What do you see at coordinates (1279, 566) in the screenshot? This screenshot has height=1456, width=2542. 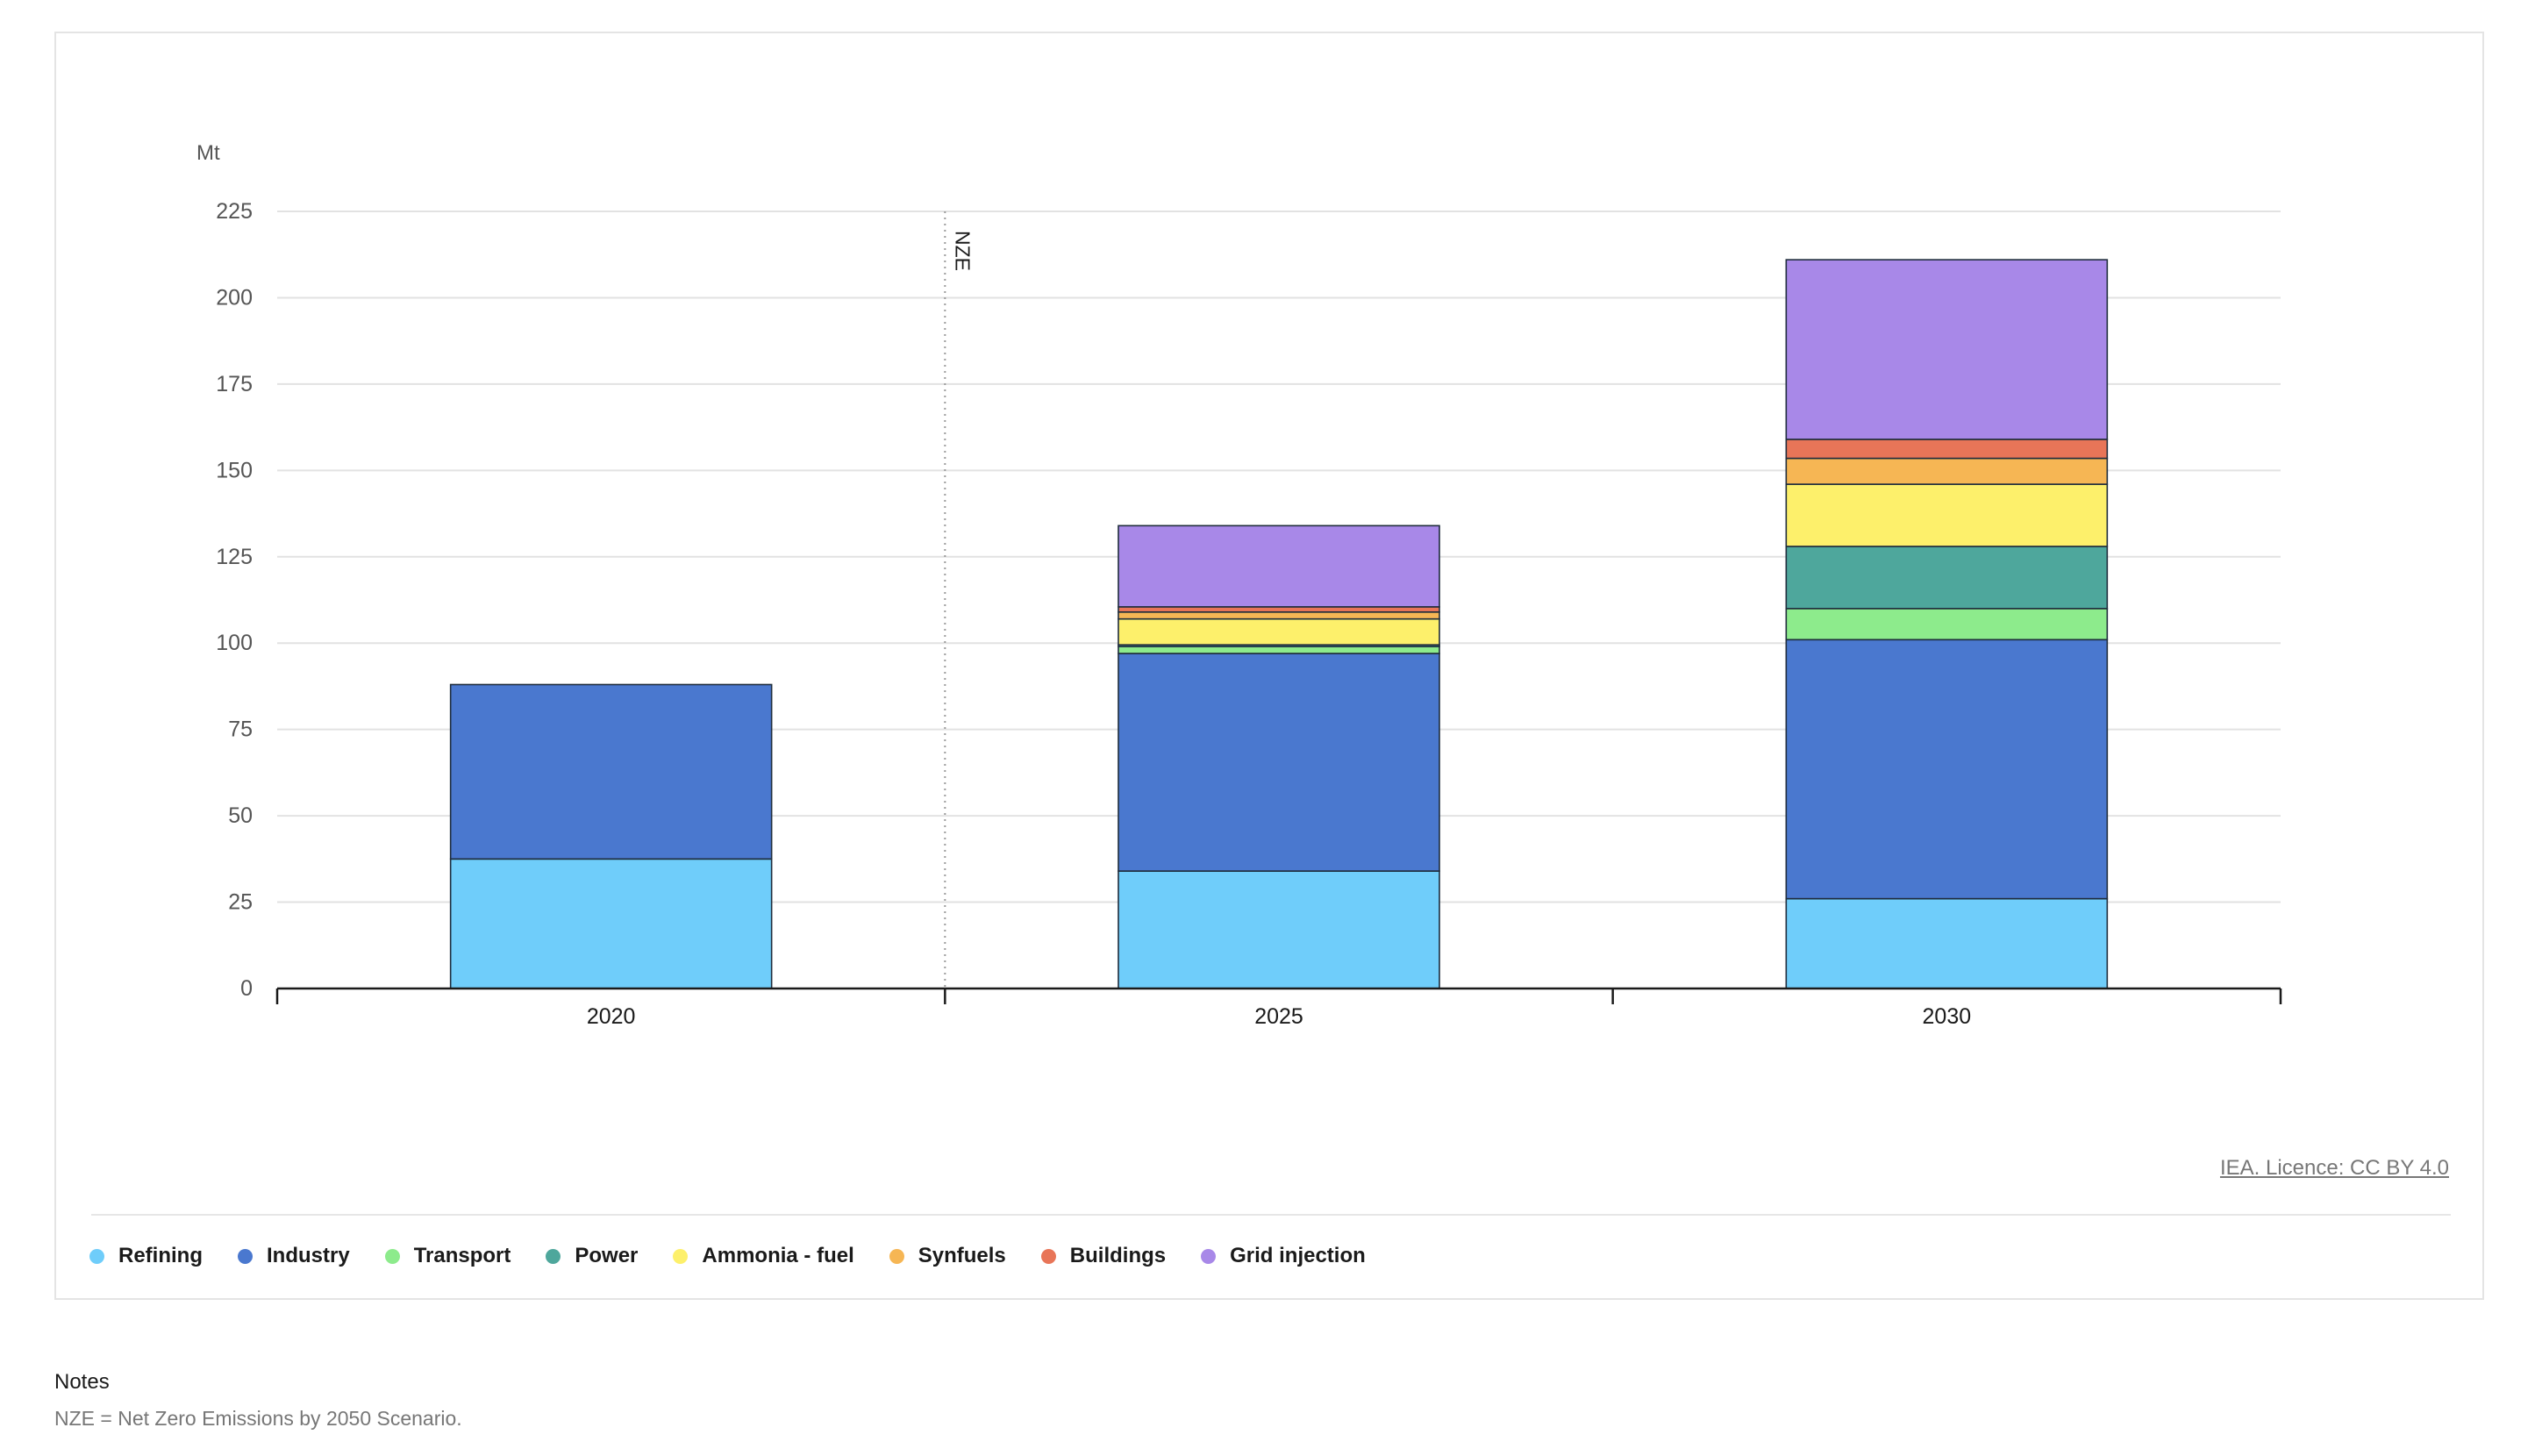 I see `bar-segment-grid-injection-2025` at bounding box center [1279, 566].